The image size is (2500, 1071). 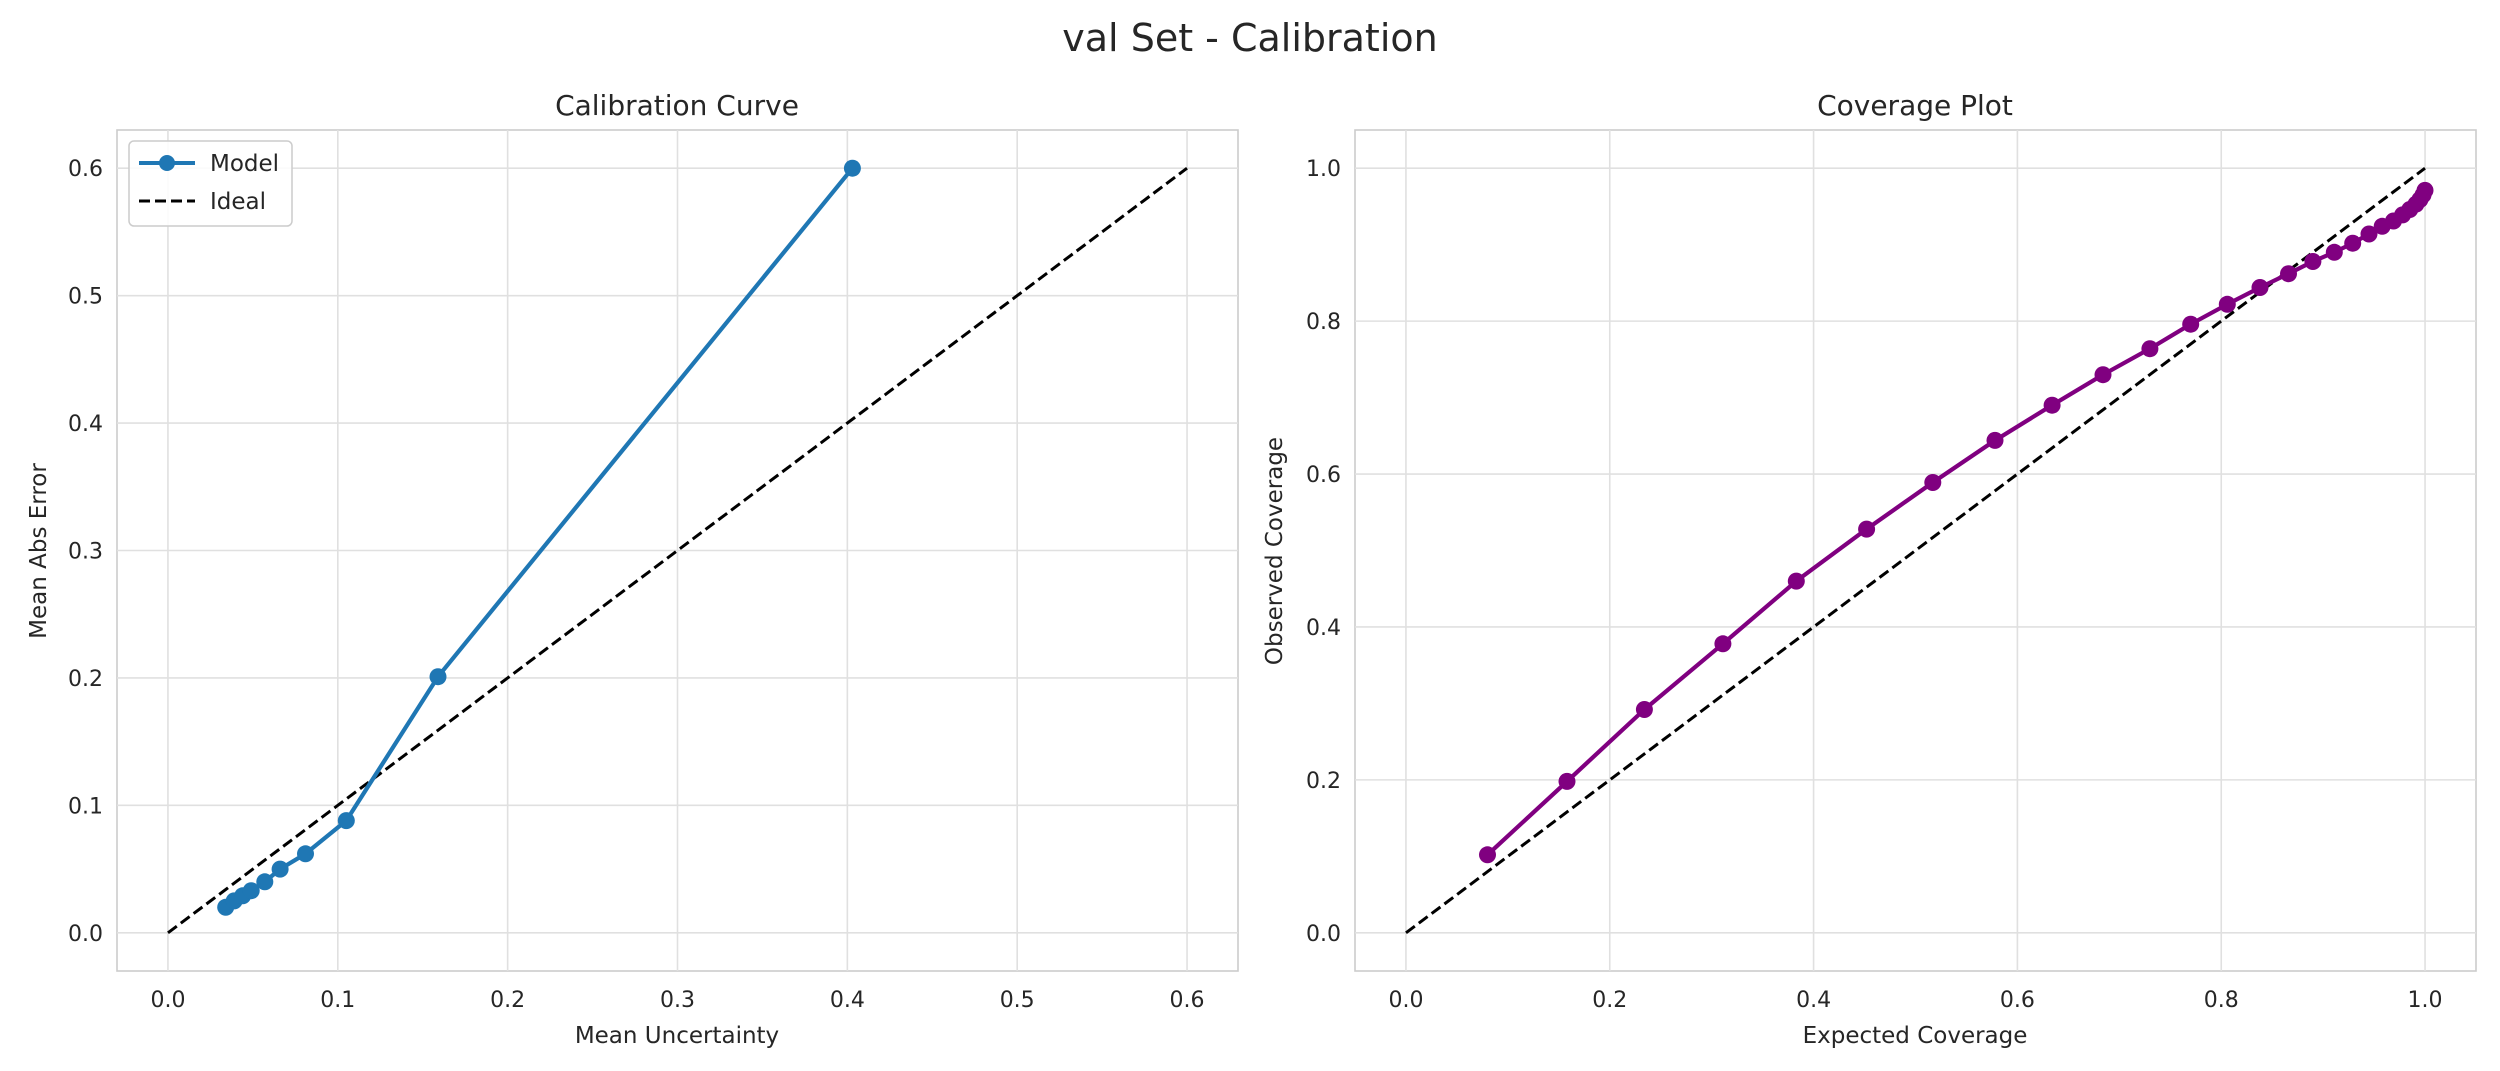 What do you see at coordinates (1405, 1000) in the screenshot?
I see `coverage-xtick-label: 0.0` at bounding box center [1405, 1000].